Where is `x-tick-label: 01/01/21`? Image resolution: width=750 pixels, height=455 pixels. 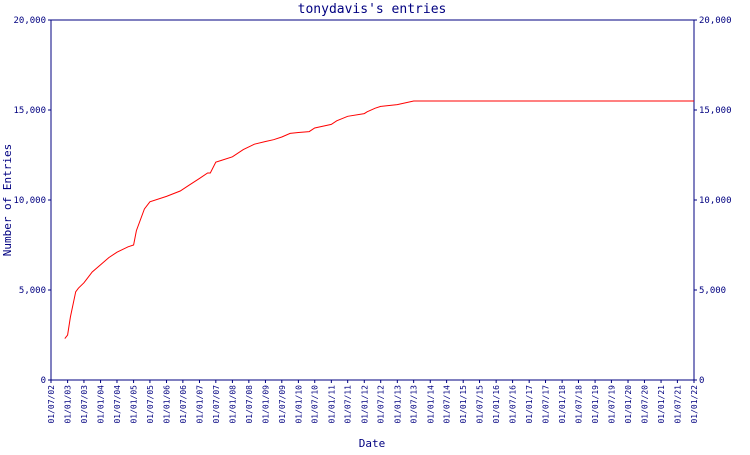 x-tick-label: 01/01/21 is located at coordinates (661, 404).